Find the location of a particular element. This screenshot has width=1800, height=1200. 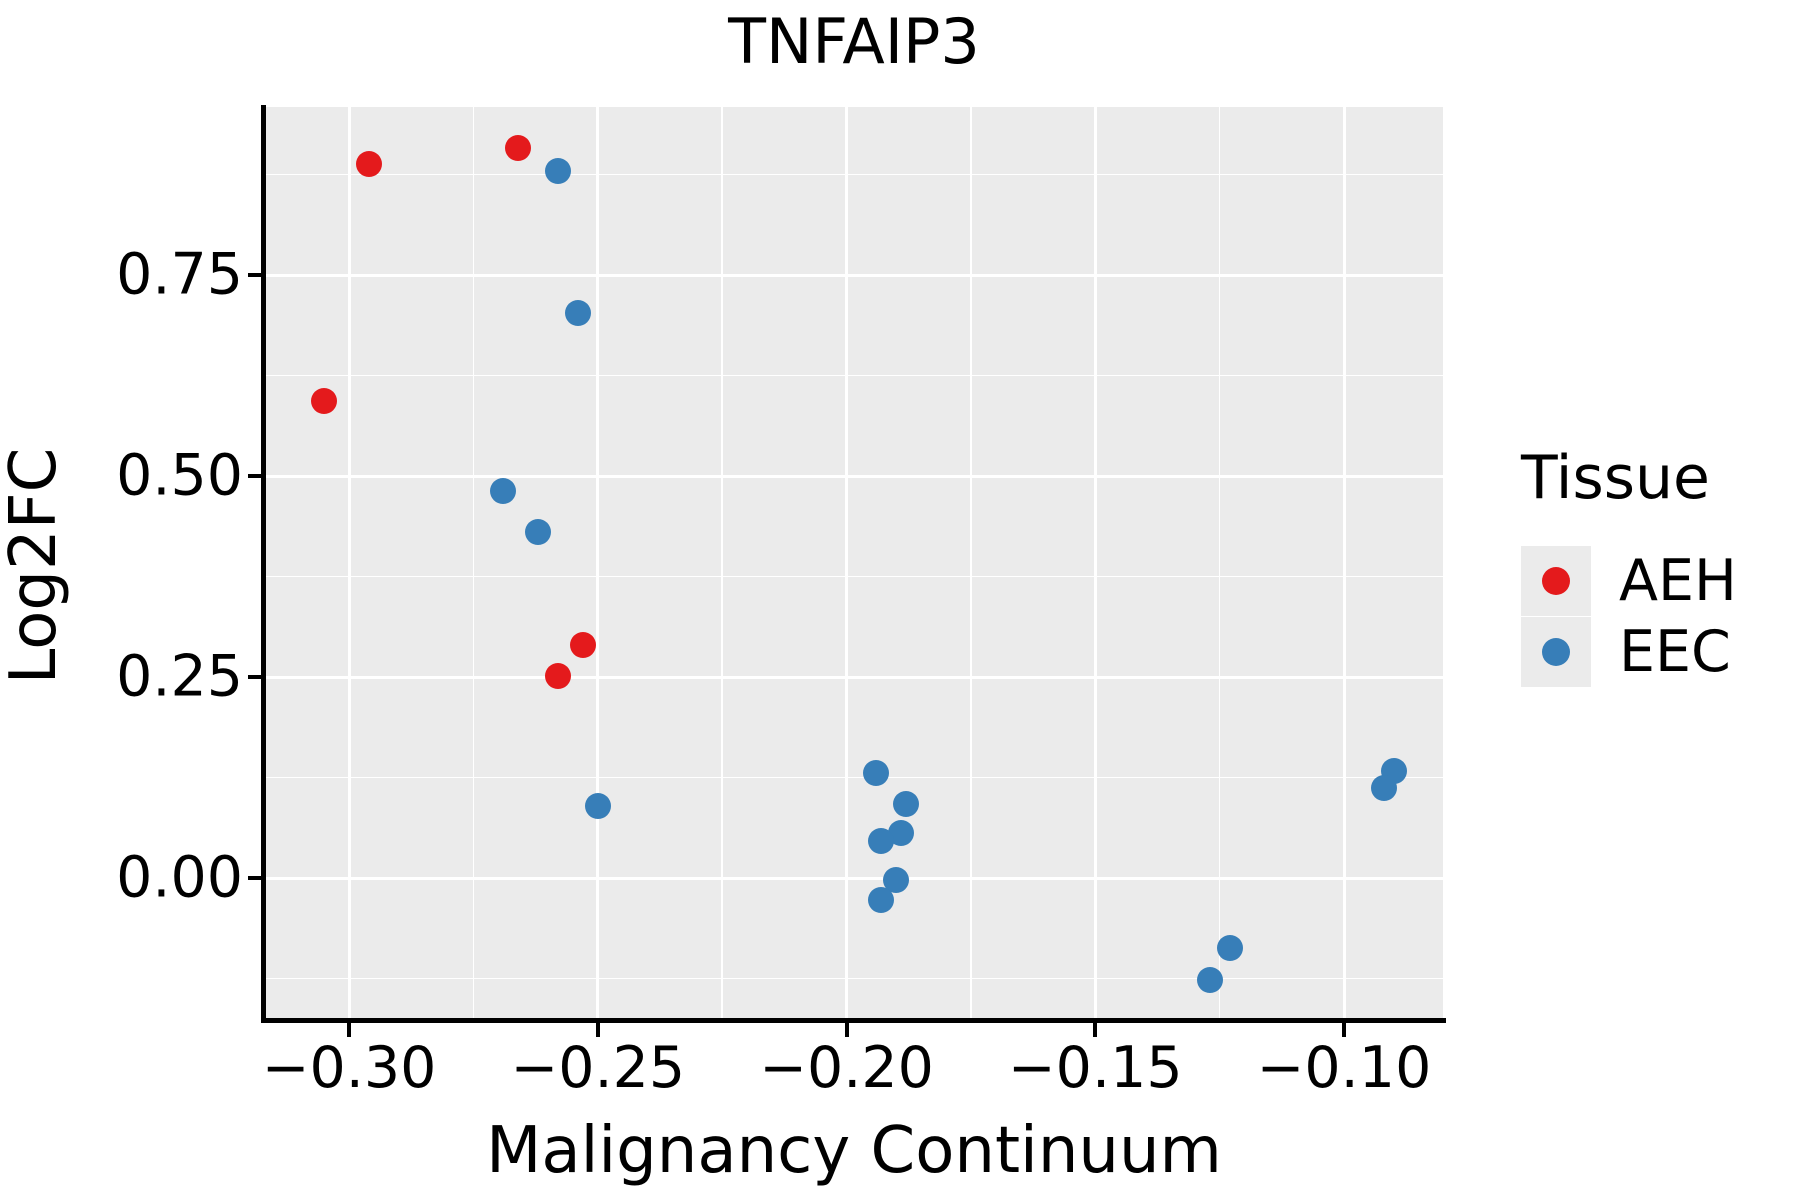

x-tick-label: −0.25 is located at coordinates (598, 1068).